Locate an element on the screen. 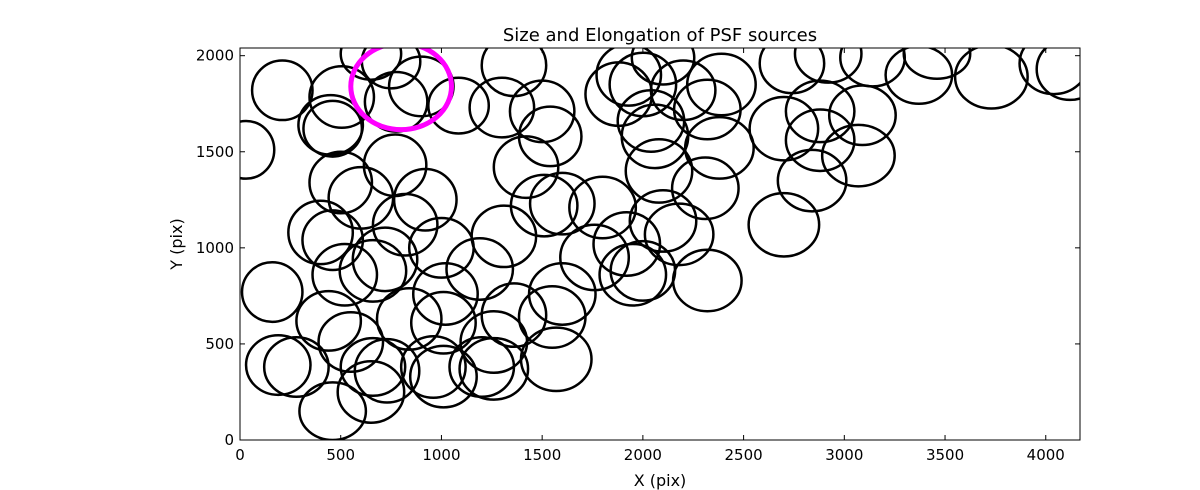 The image size is (1200, 490). chart-title: Size and Elongation of PSF sources is located at coordinates (660, 35).